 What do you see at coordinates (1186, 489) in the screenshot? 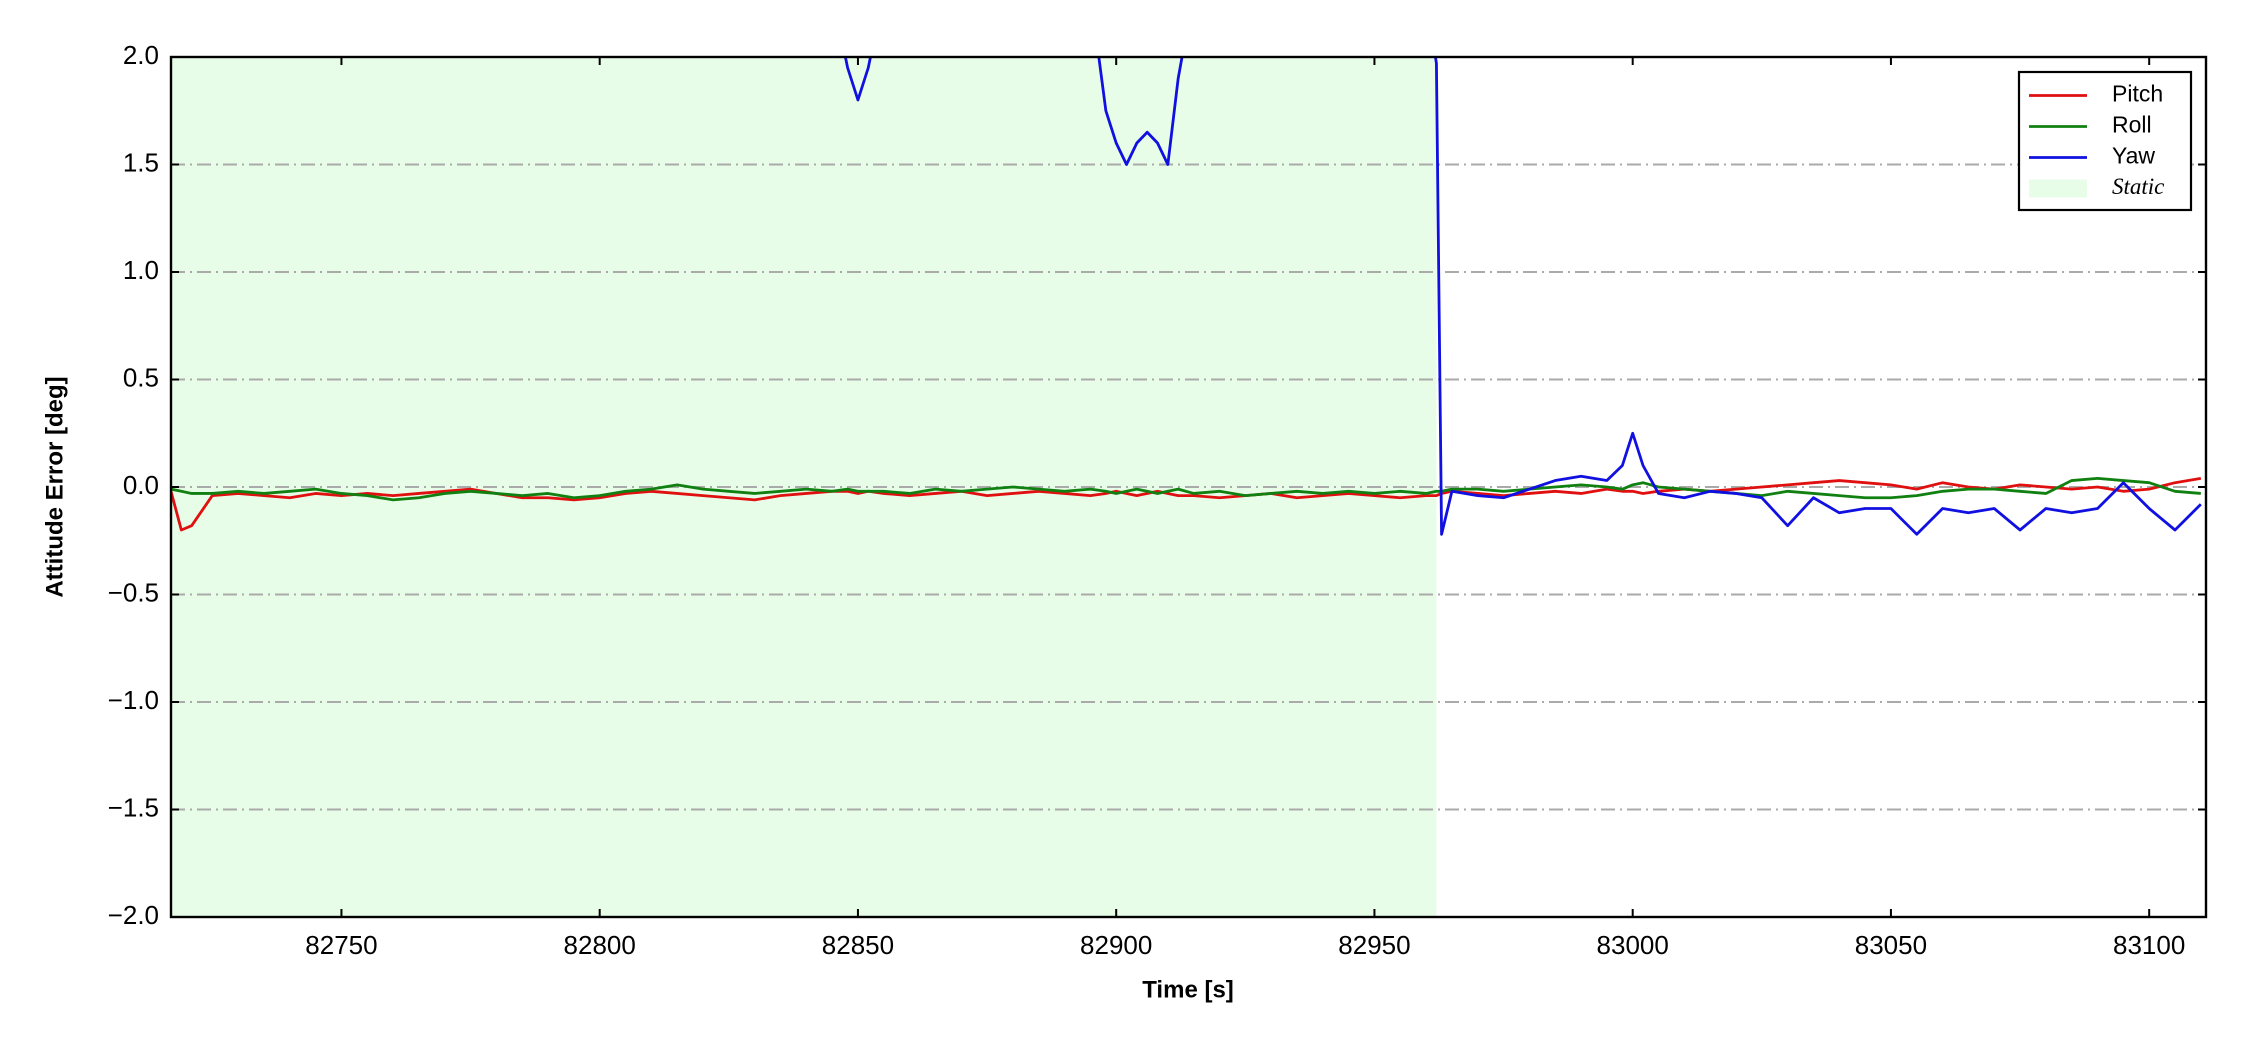
I see `series-line` at bounding box center [1186, 489].